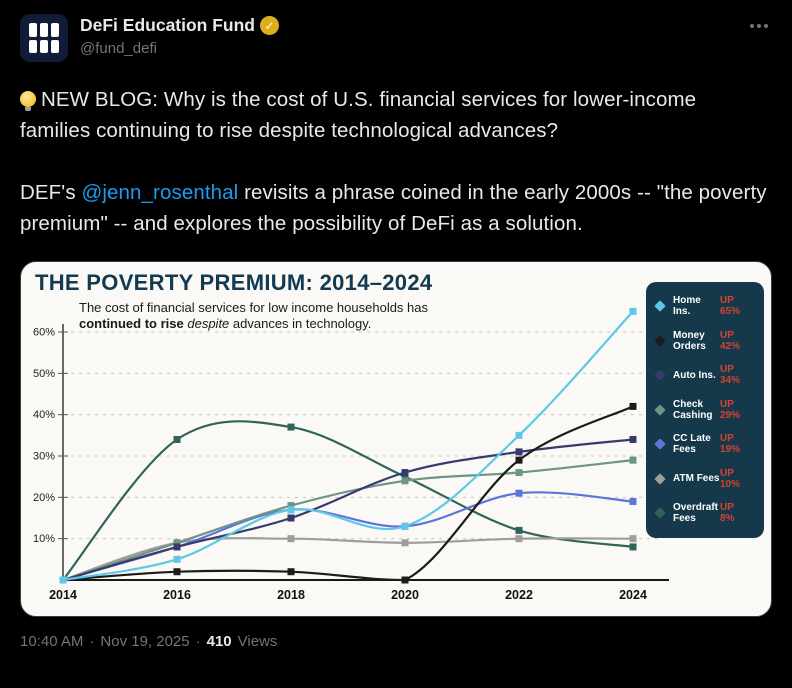 The image size is (792, 688). What do you see at coordinates (694, 375) in the screenshot?
I see `legend-label: Auto Ins.` at bounding box center [694, 375].